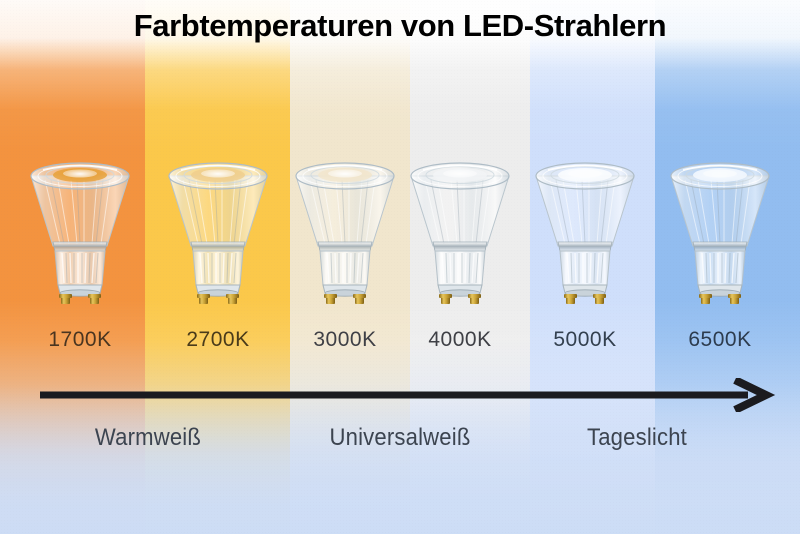  I want to click on kelvin-label-3000k: 3000K, so click(345, 339).